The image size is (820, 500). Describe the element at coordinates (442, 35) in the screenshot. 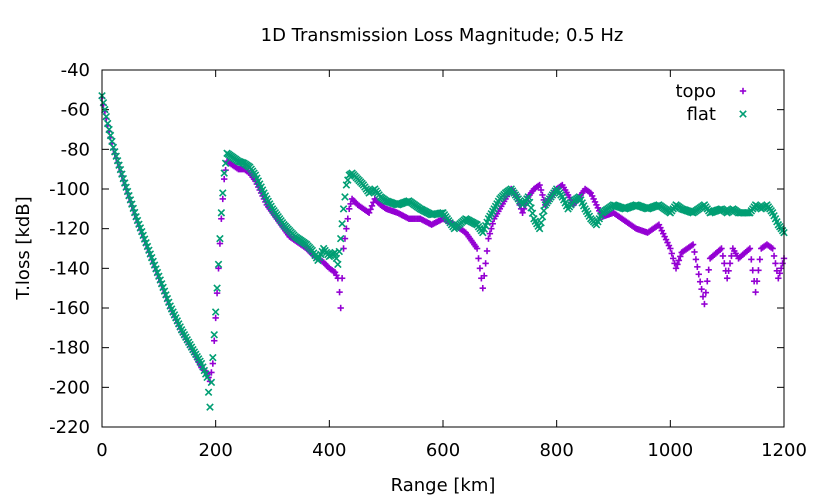

I see `chart-title: 1D Transmission Loss Magnitude; 0.5 Hz` at that location.